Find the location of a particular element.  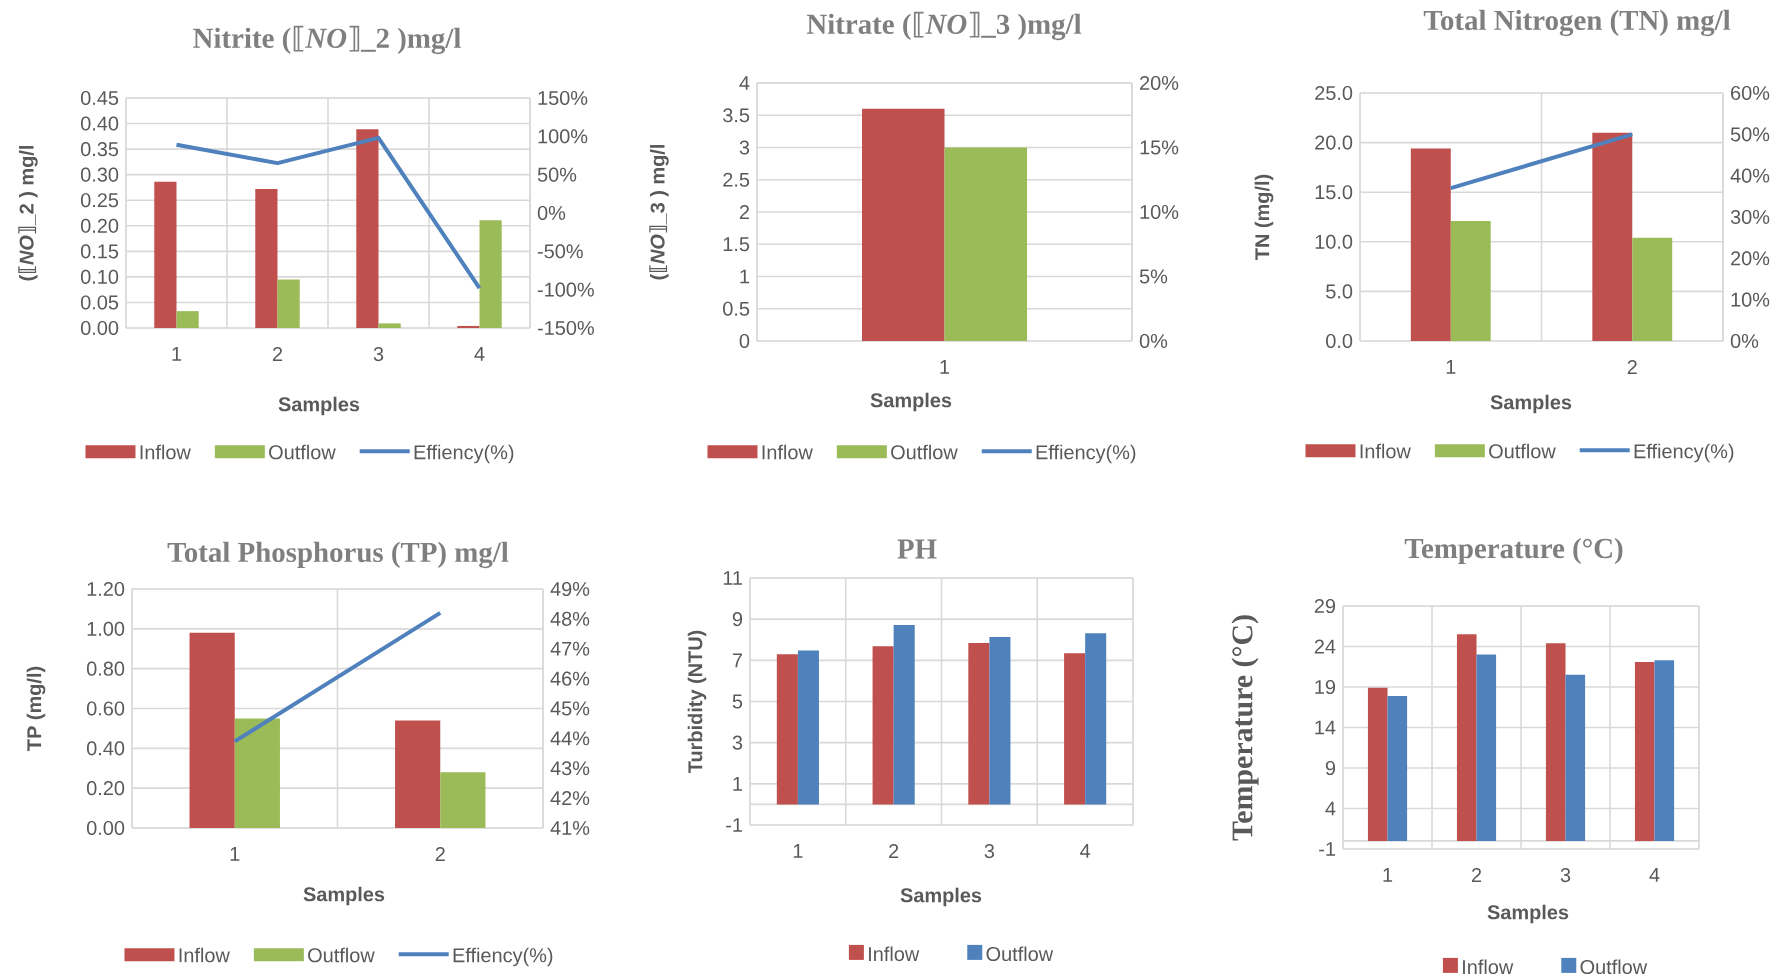

y-tick-label: 2.5 is located at coordinates (736, 179).